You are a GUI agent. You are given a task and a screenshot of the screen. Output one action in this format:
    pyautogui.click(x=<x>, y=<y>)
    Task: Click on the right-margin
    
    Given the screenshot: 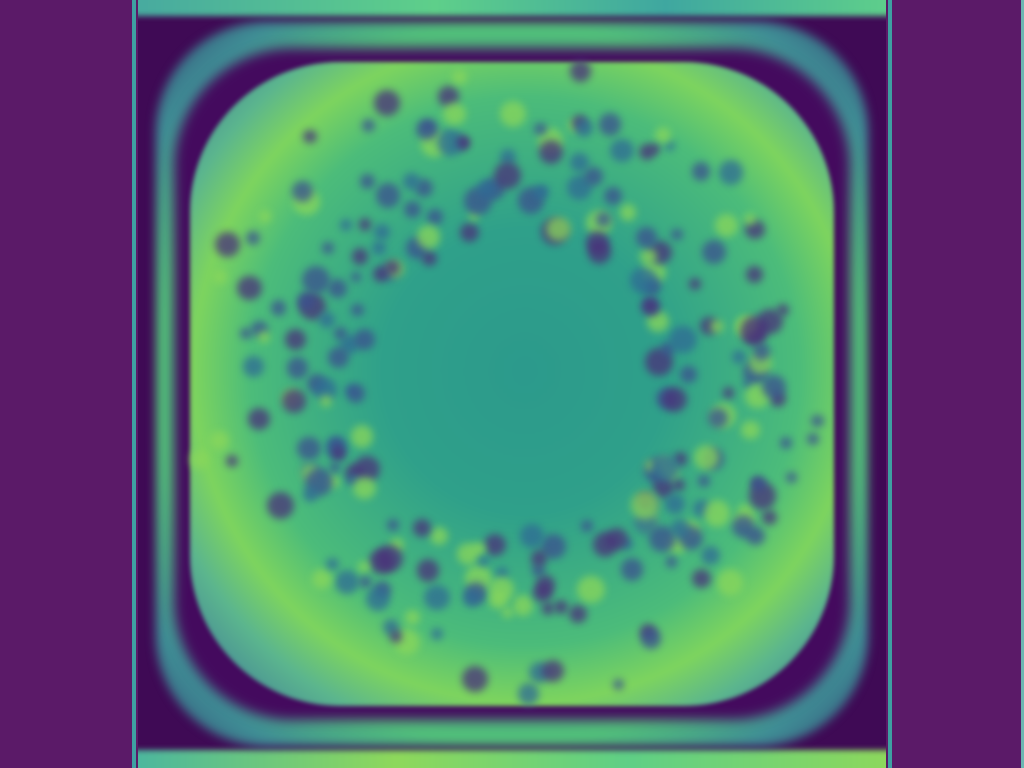 What is the action you would take?
    pyautogui.click(x=955, y=384)
    